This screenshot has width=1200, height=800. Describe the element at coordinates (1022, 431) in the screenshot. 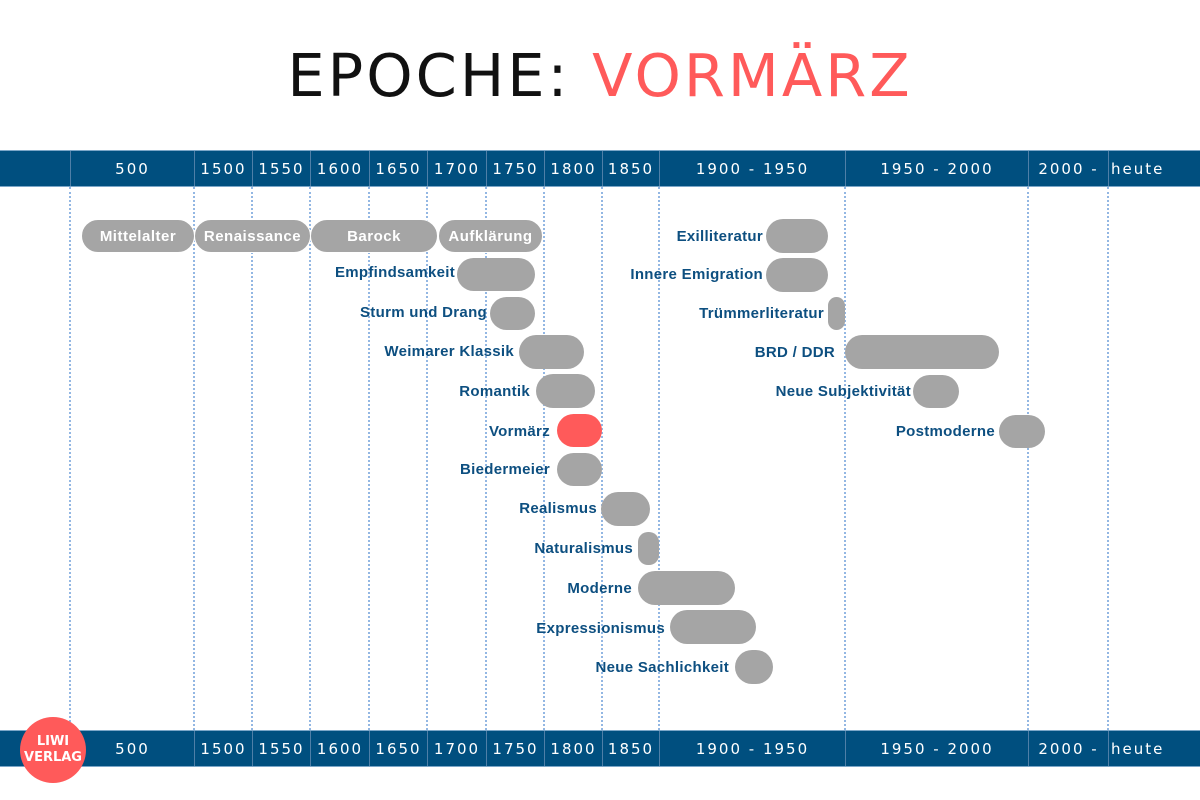

I see `epoch-bar-postmoderne` at that location.